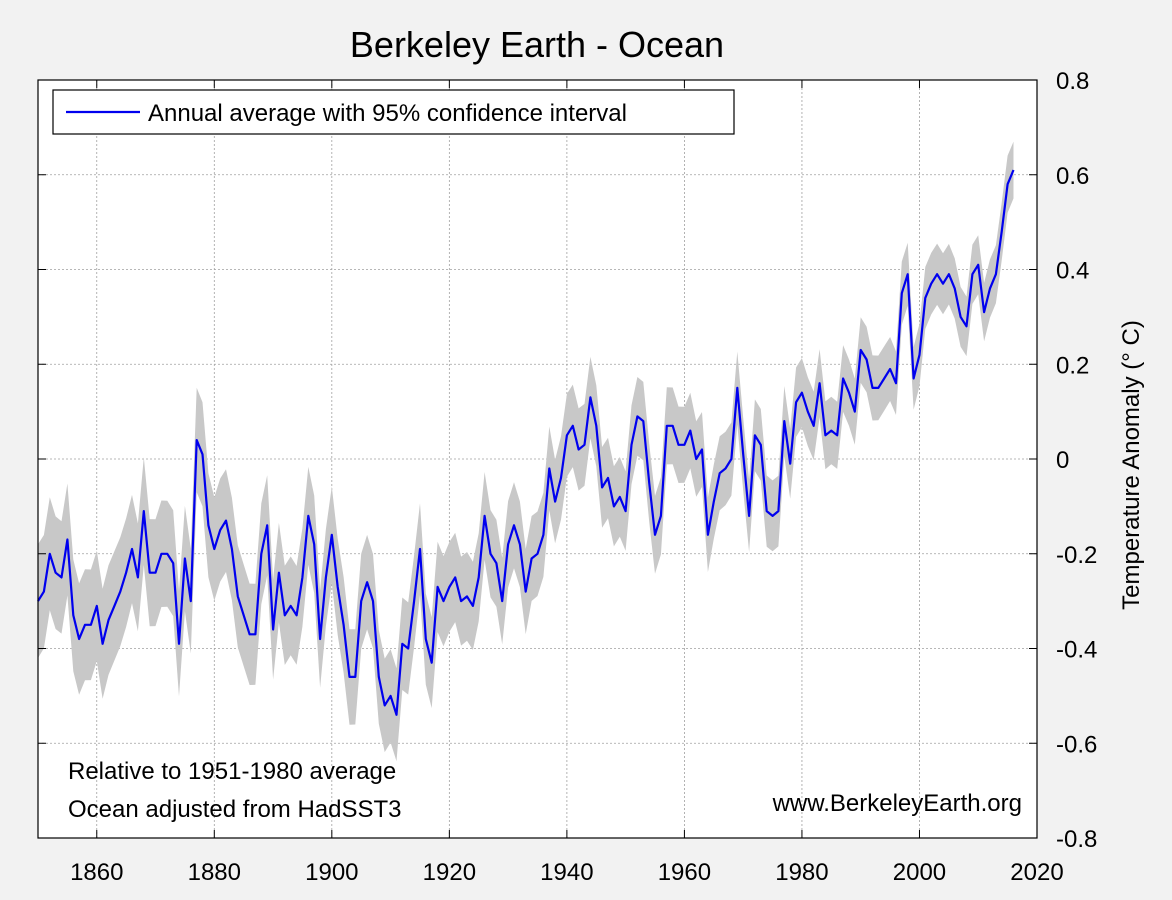 This screenshot has width=1172, height=900. I want to click on y-tick-label: 0.2, so click(1072, 365).